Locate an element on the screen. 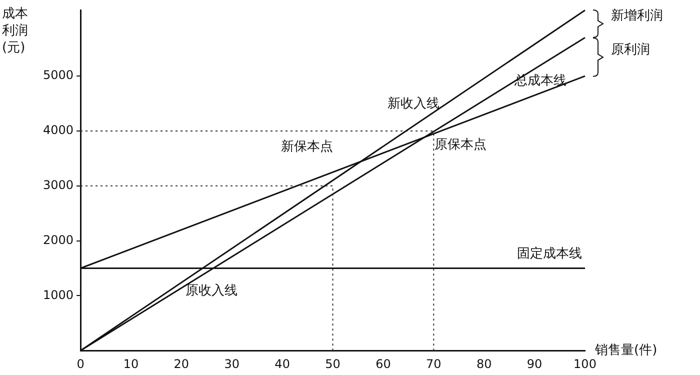  annotation: 原保本点 is located at coordinates (460, 144).